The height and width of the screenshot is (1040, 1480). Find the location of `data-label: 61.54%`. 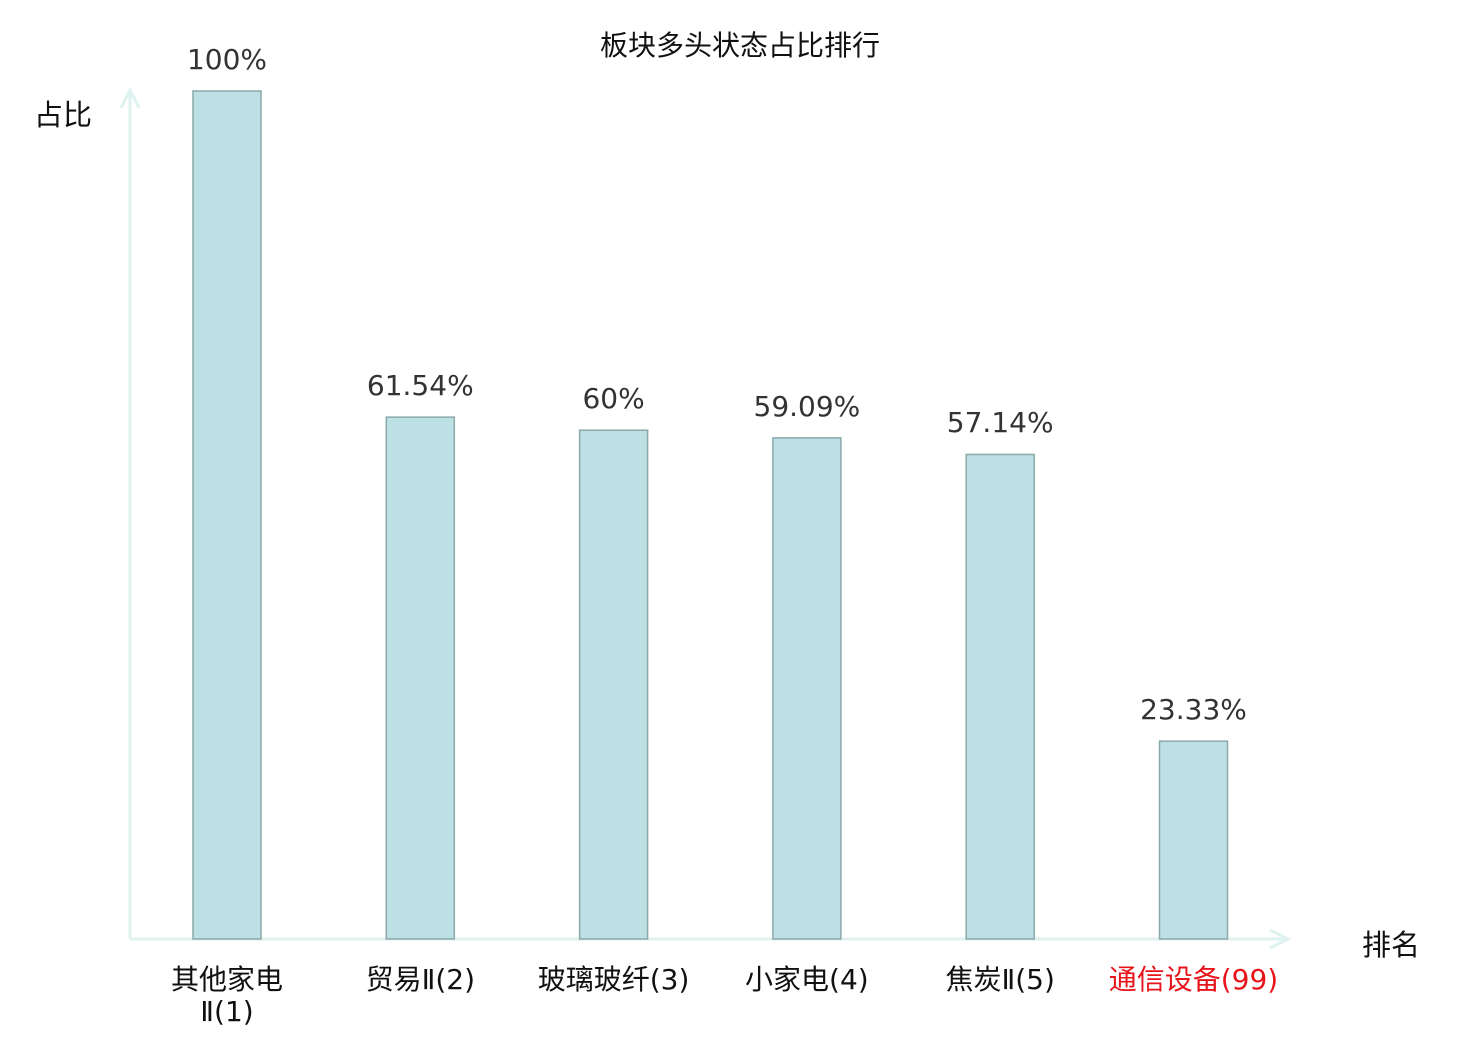

data-label: 61.54% is located at coordinates (420, 386).